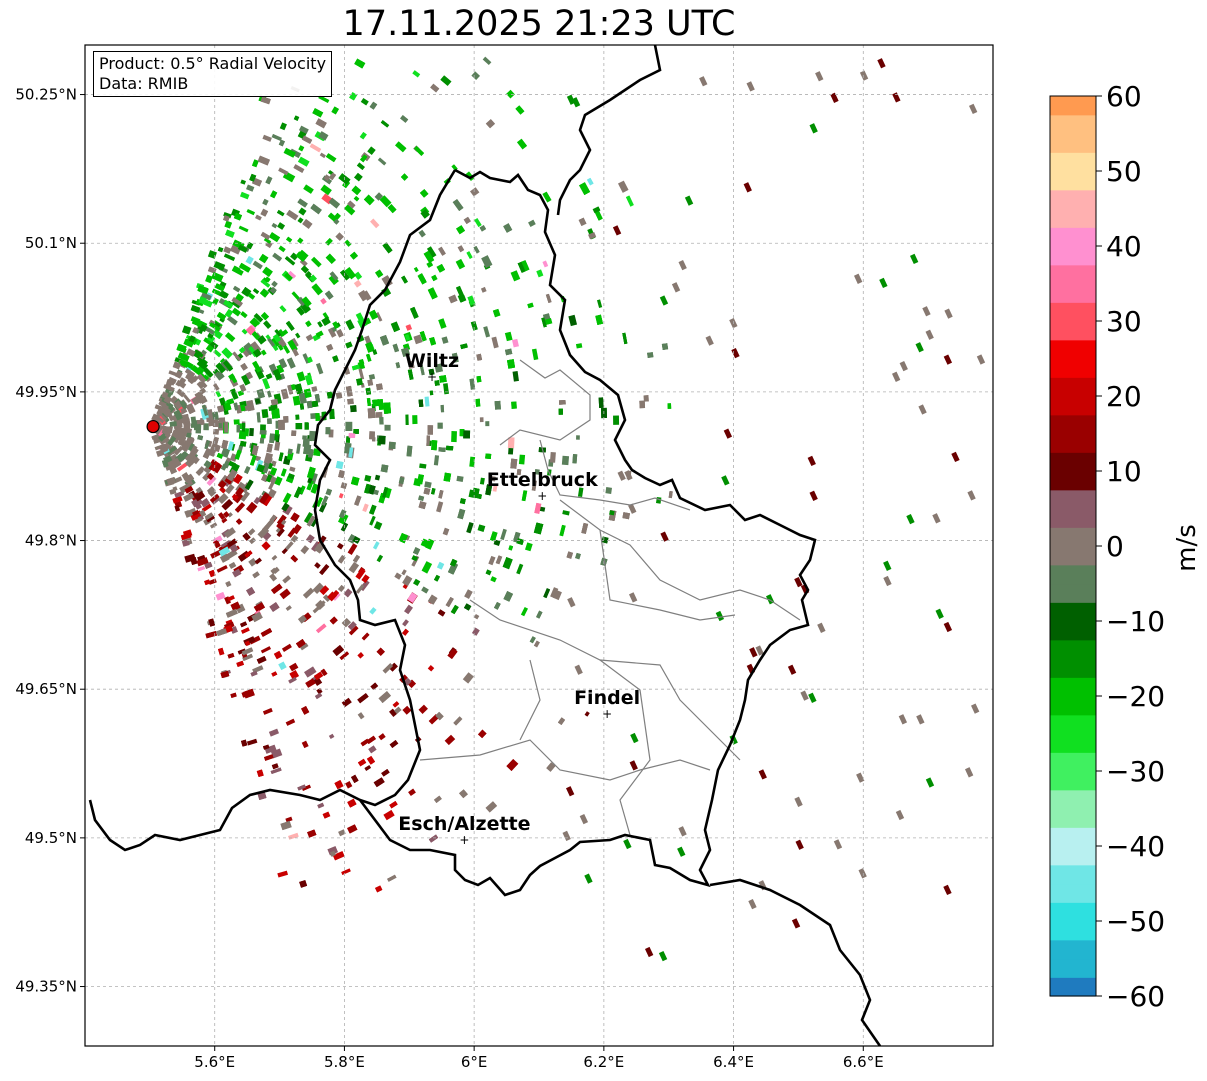  I want to click on lat-tick-label: 49.95°N, so click(46, 392).